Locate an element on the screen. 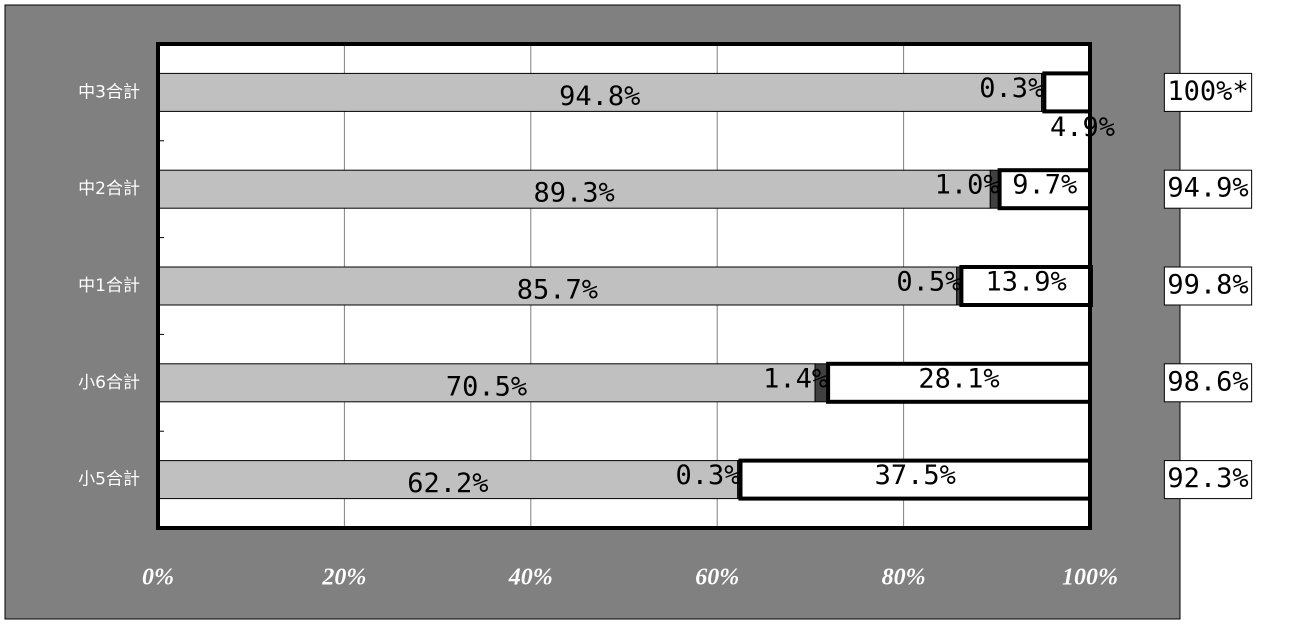  category-label: 中2合計 is located at coordinates (109, 189).